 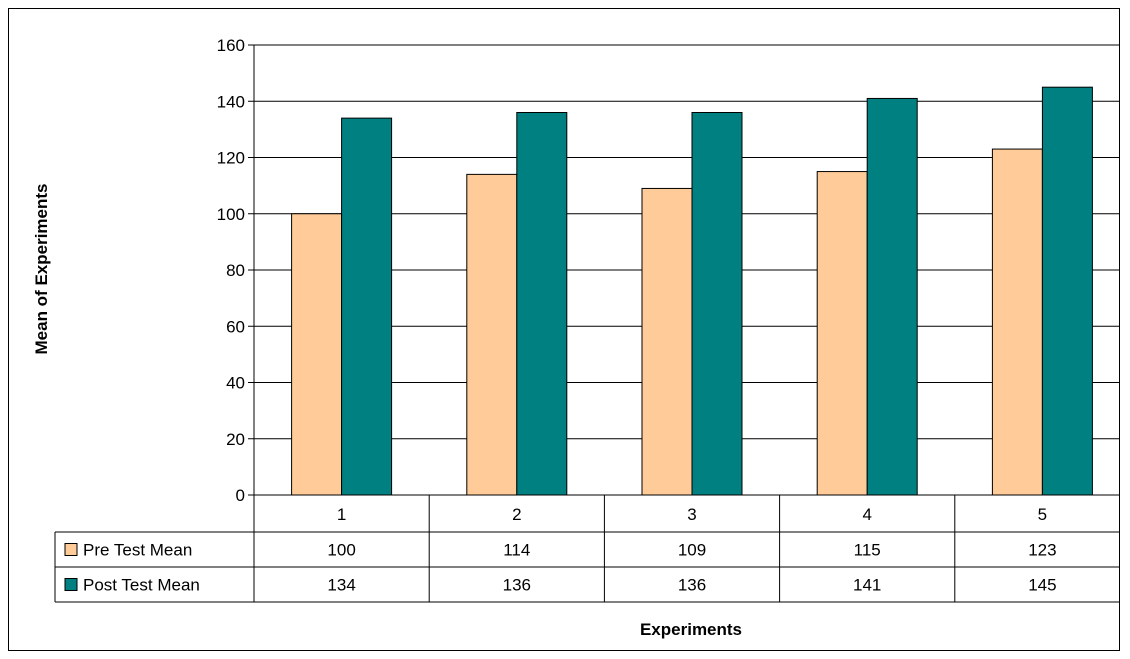 What do you see at coordinates (1042, 585) in the screenshot?
I see `table-cell: 145` at bounding box center [1042, 585].